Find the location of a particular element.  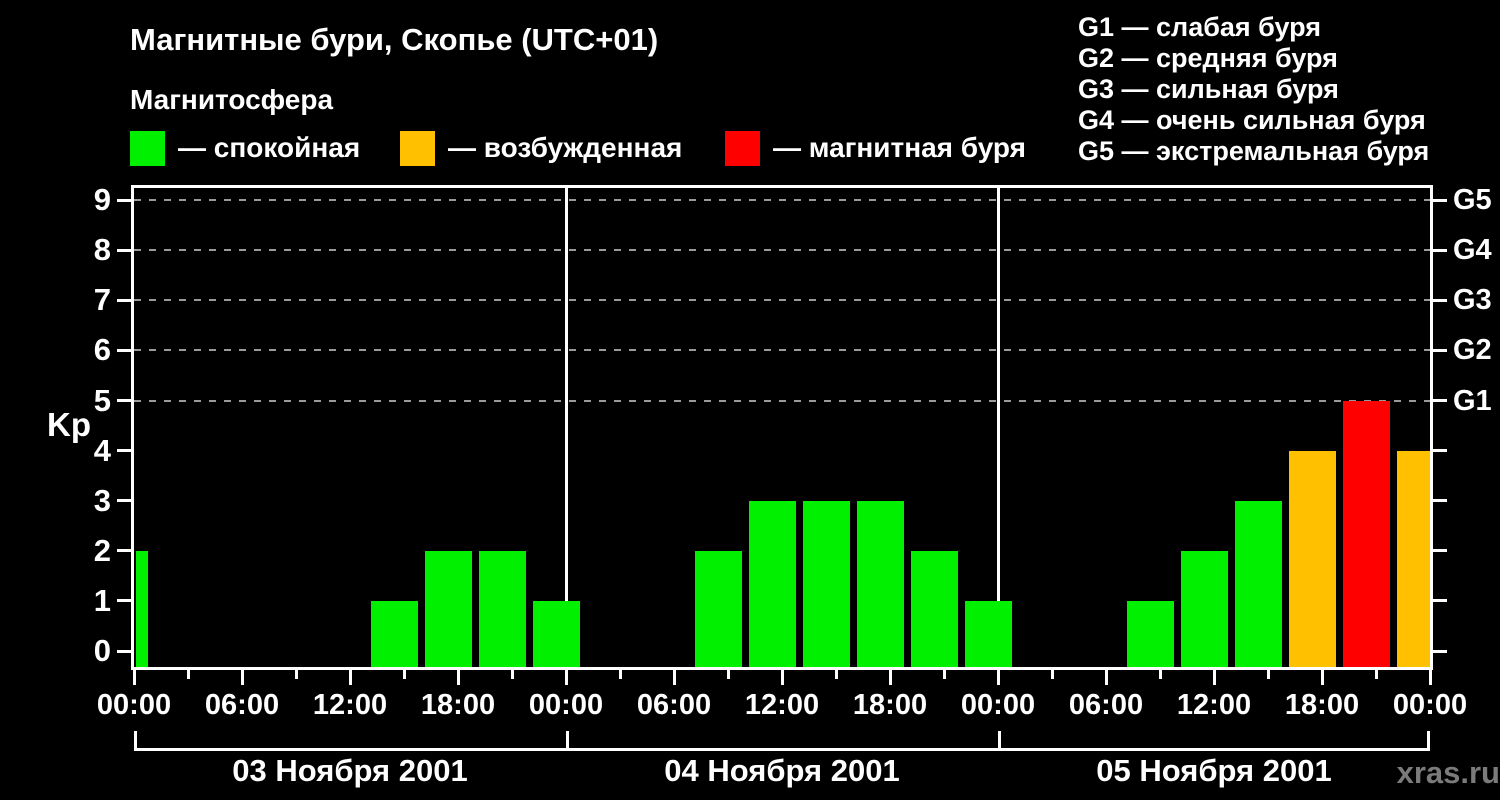

gridline-kp9 is located at coordinates (782, 200).